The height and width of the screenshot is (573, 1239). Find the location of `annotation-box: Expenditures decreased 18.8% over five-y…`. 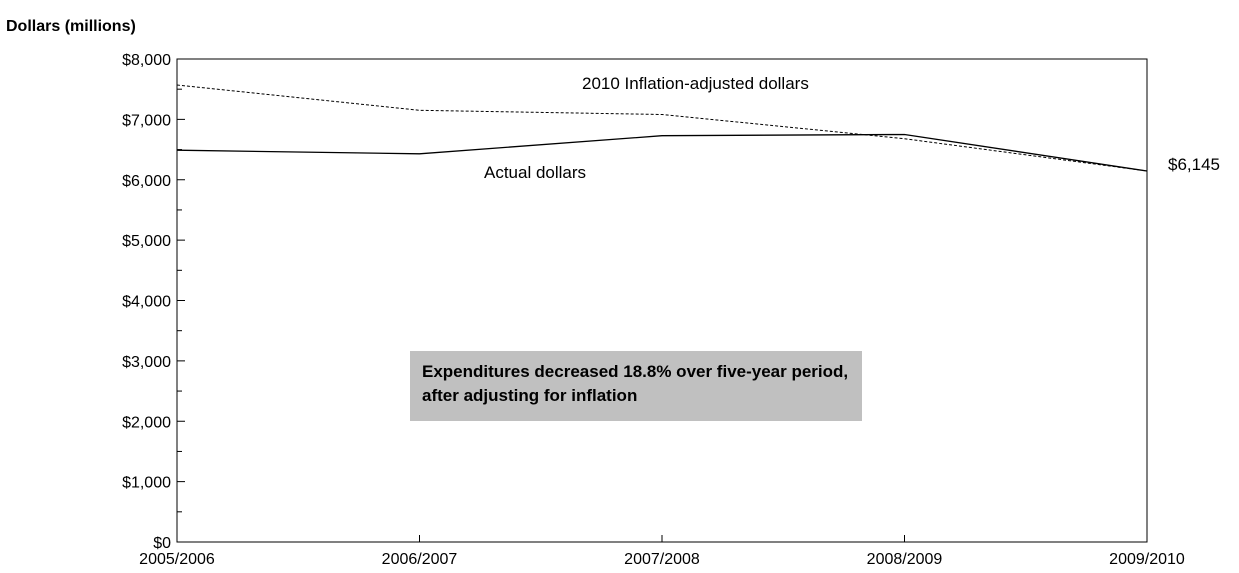

annotation-box: Expenditures decreased 18.8% over five-y… is located at coordinates (636, 386).